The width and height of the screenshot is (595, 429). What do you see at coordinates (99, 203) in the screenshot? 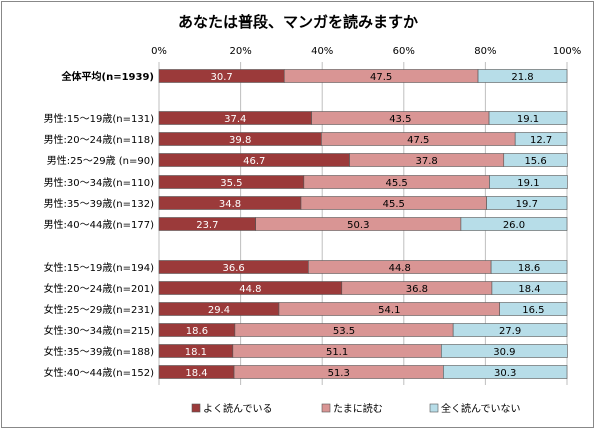
I see `category-label: 男性:35～39歳(n=132)` at bounding box center [99, 203].